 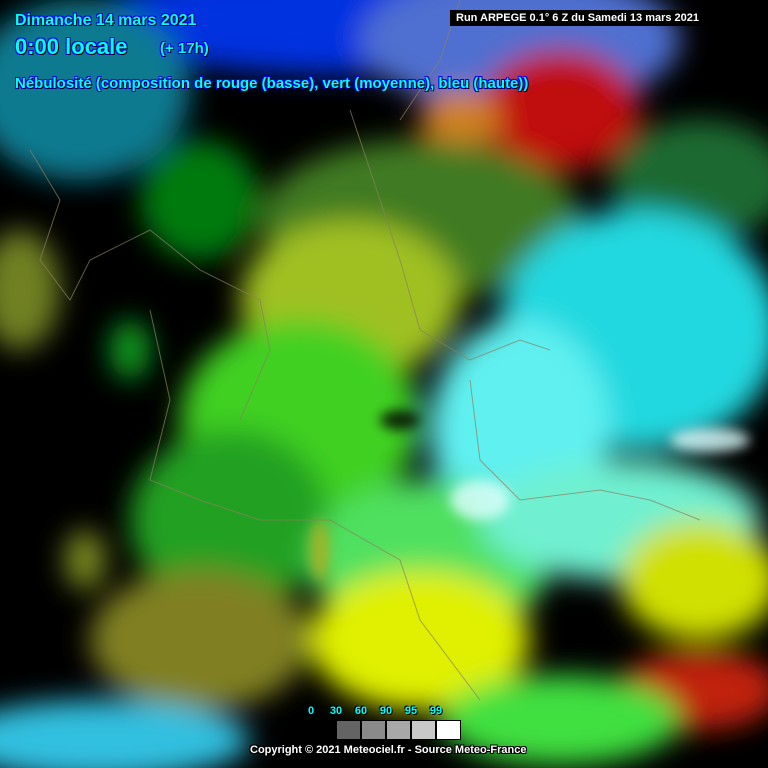 What do you see at coordinates (71, 46) in the screenshot?
I see `forecast-time: 0:00 locale` at bounding box center [71, 46].